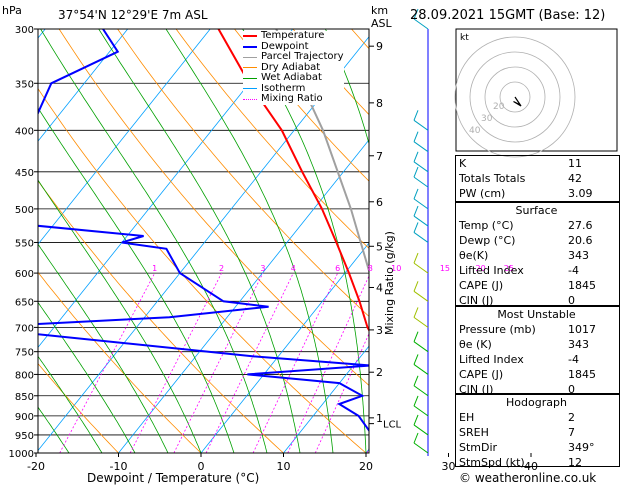 The image size is (629, 486). What do you see at coordinates (536, 300) in the screenshot?
I see `surface-row: CIN (J) 0` at bounding box center [536, 300].